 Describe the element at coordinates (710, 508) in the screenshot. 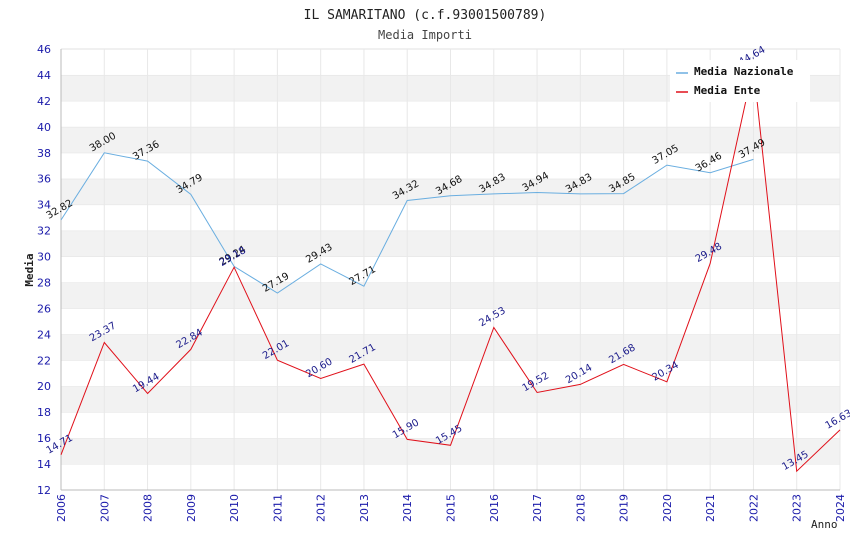

I see `x-tick-label: 2021` at that location.